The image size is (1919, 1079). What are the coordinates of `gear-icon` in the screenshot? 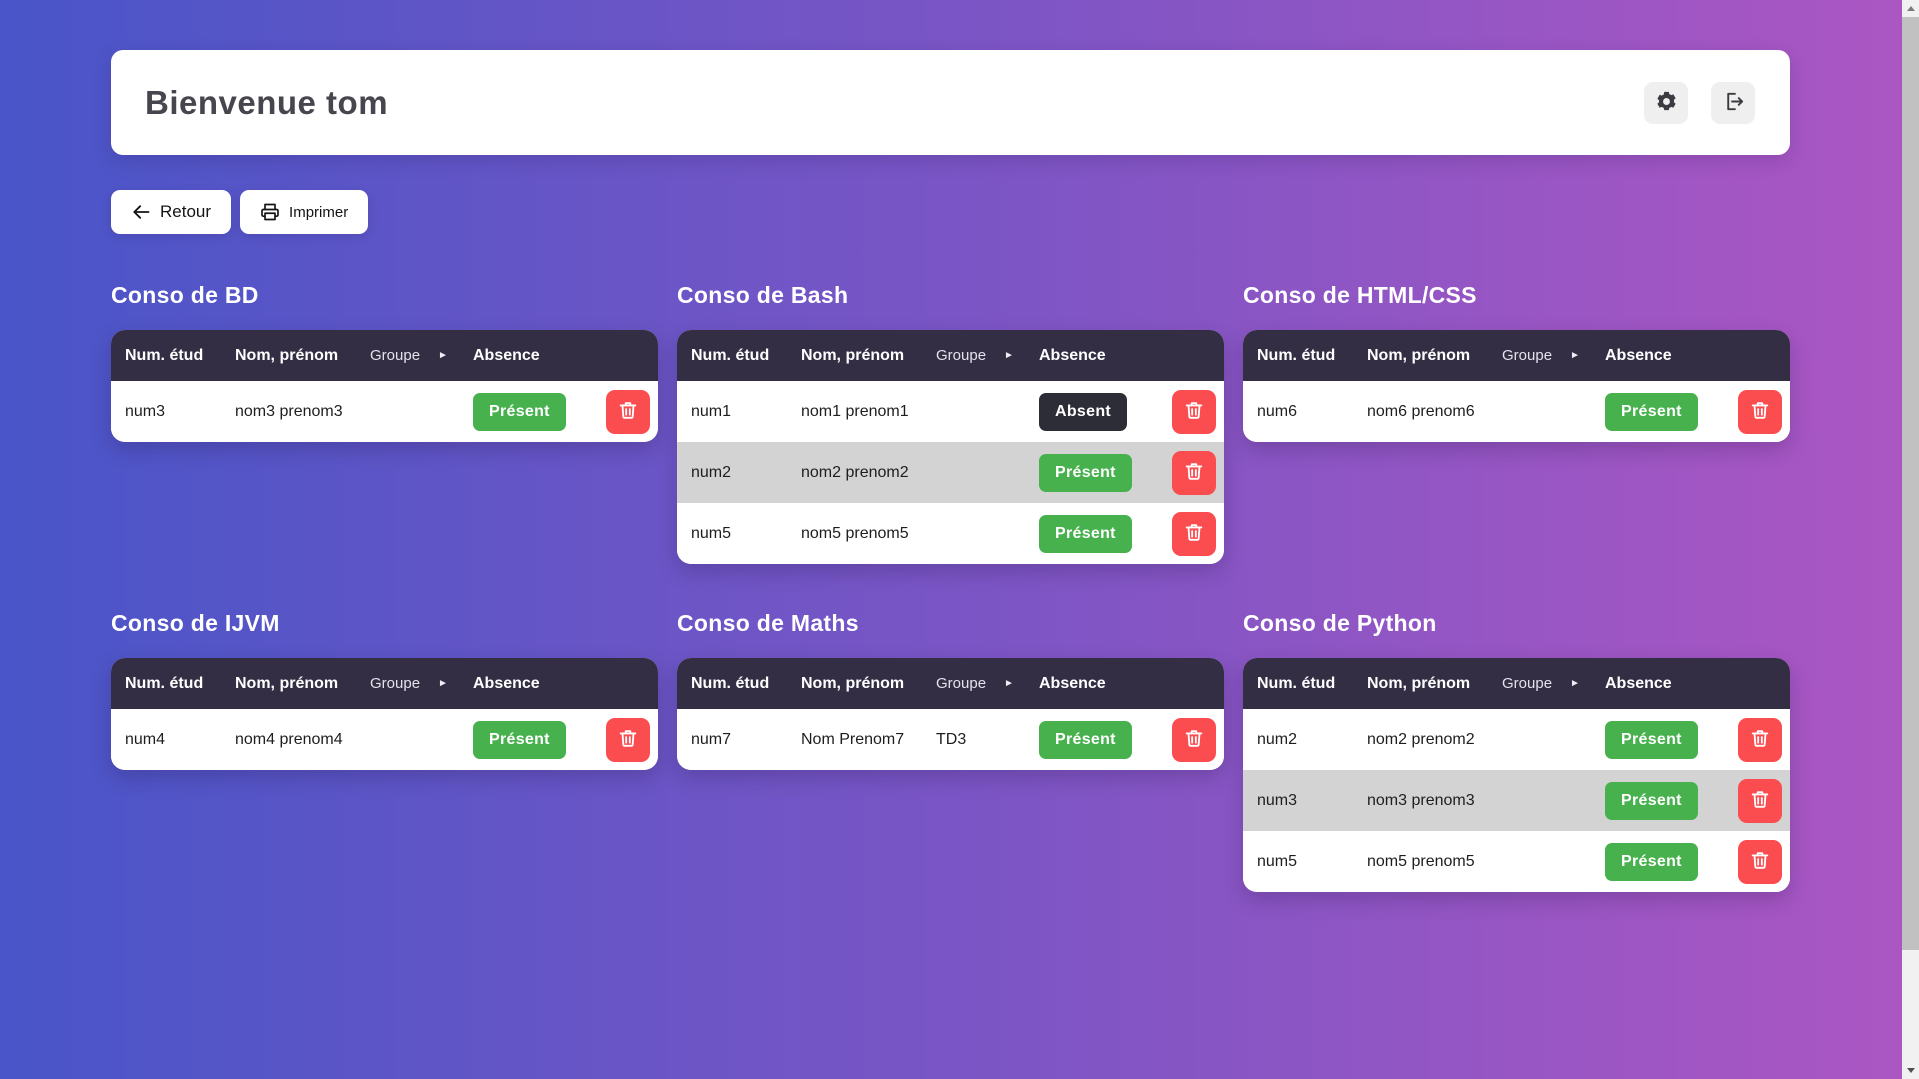 It's located at (1666, 103).